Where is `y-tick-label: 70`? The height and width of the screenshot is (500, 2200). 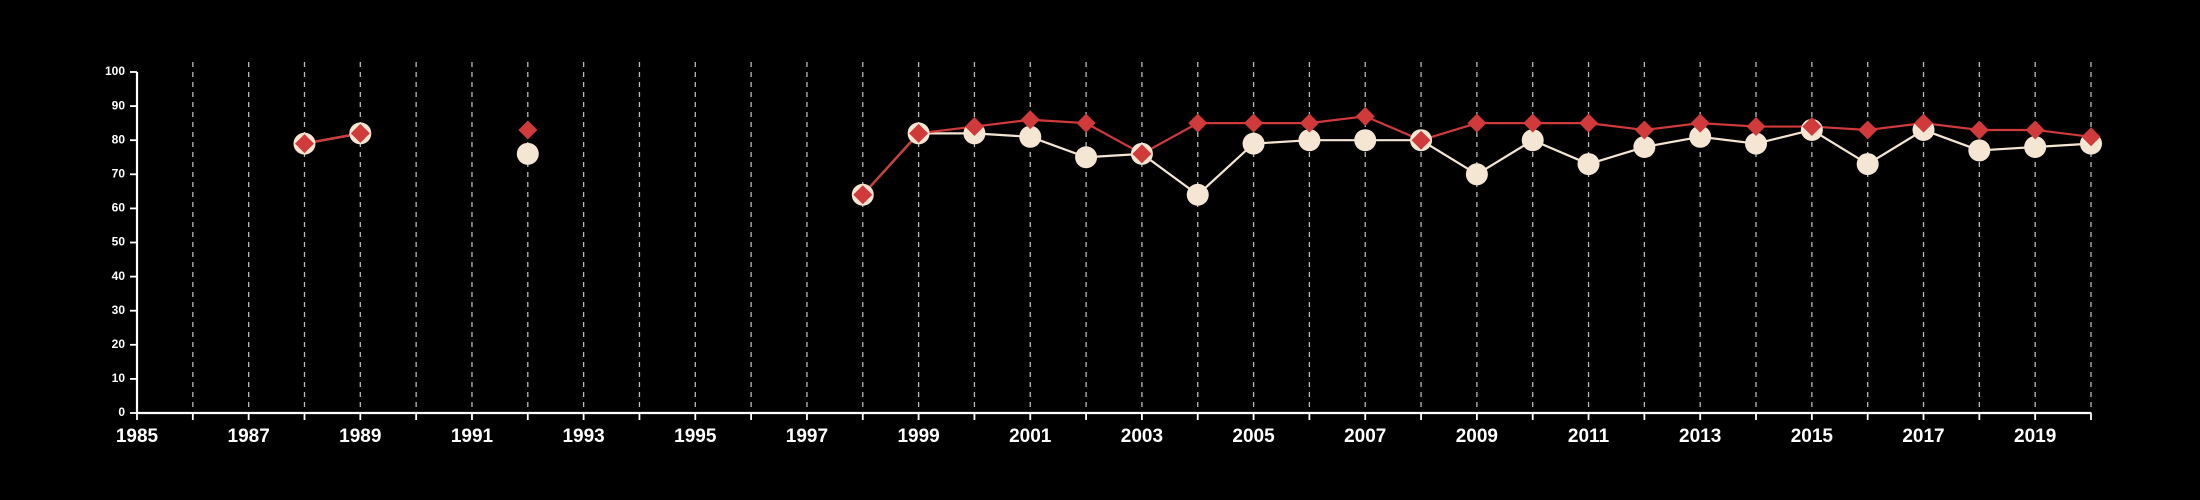
y-tick-label: 70 is located at coordinates (119, 173).